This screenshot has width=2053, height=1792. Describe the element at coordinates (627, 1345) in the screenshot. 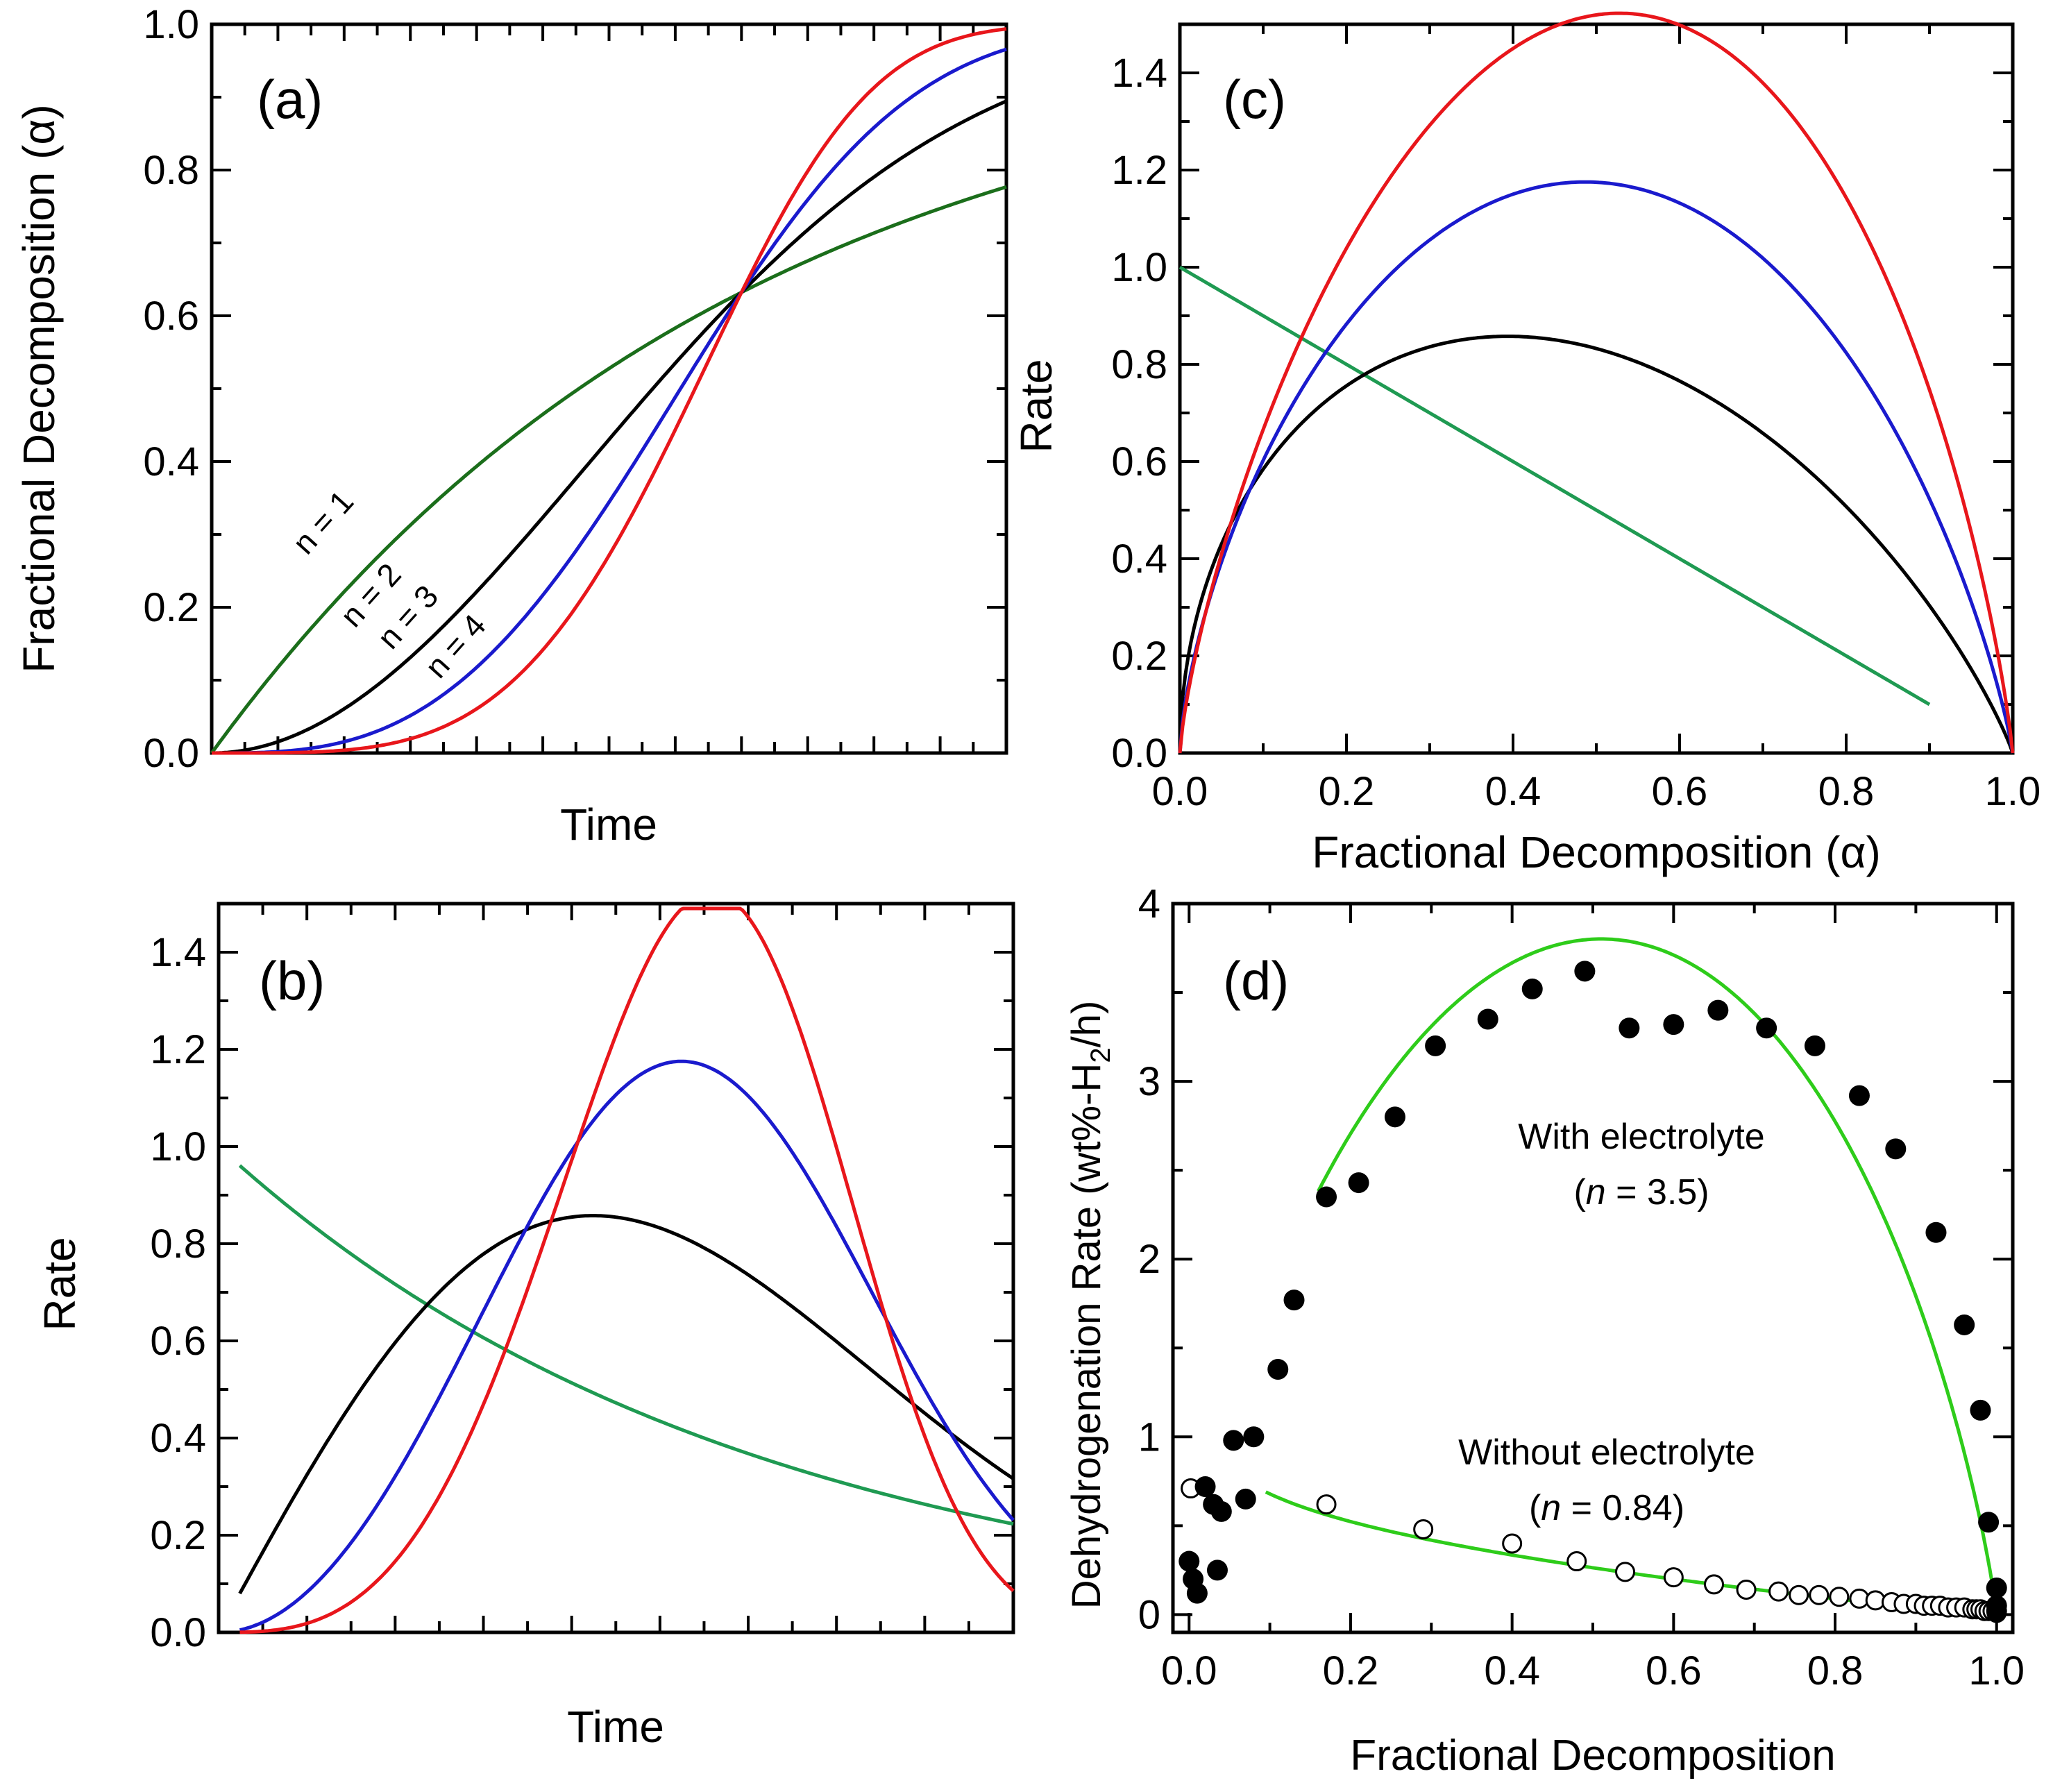

I see `rate-curve-n3` at that location.